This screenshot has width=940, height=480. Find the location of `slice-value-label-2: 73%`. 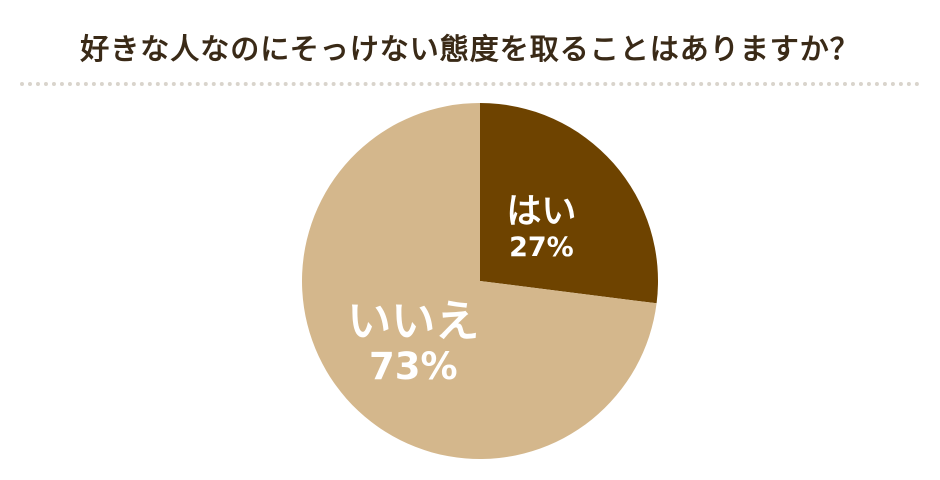

slice-value-label-2: 73% is located at coordinates (413, 366).